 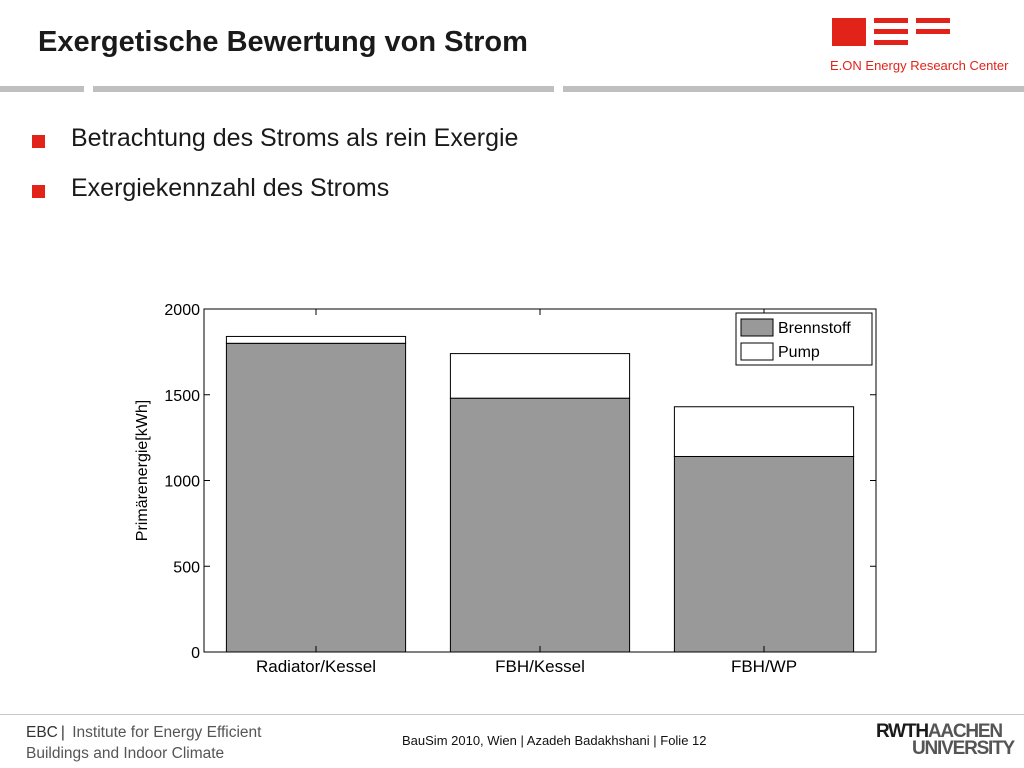 I want to click on x-tick-label: FBH/Kessel, so click(x=540, y=666).